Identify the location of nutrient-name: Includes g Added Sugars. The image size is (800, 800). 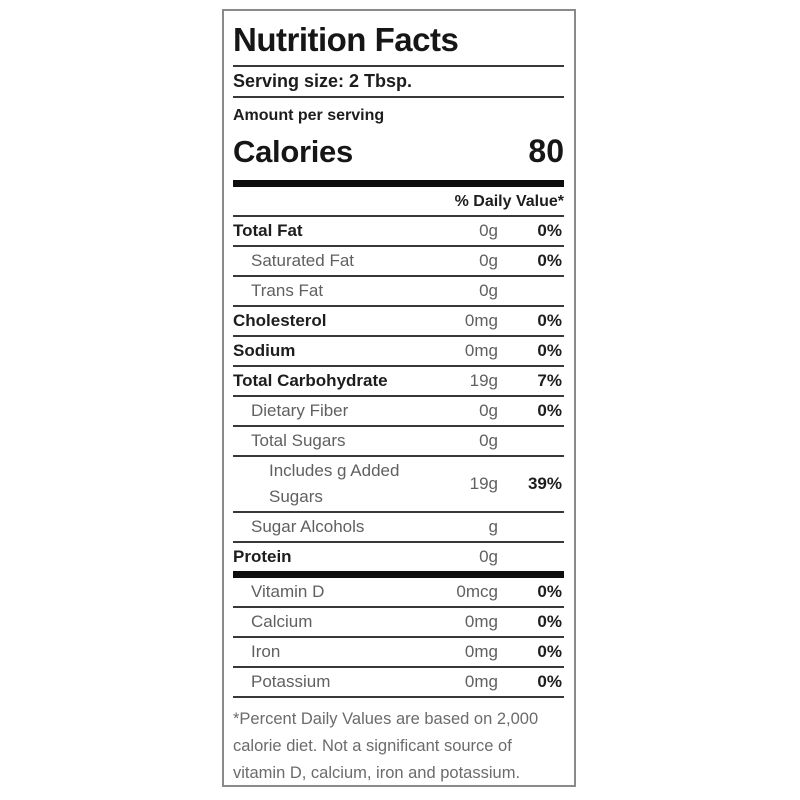
(334, 483).